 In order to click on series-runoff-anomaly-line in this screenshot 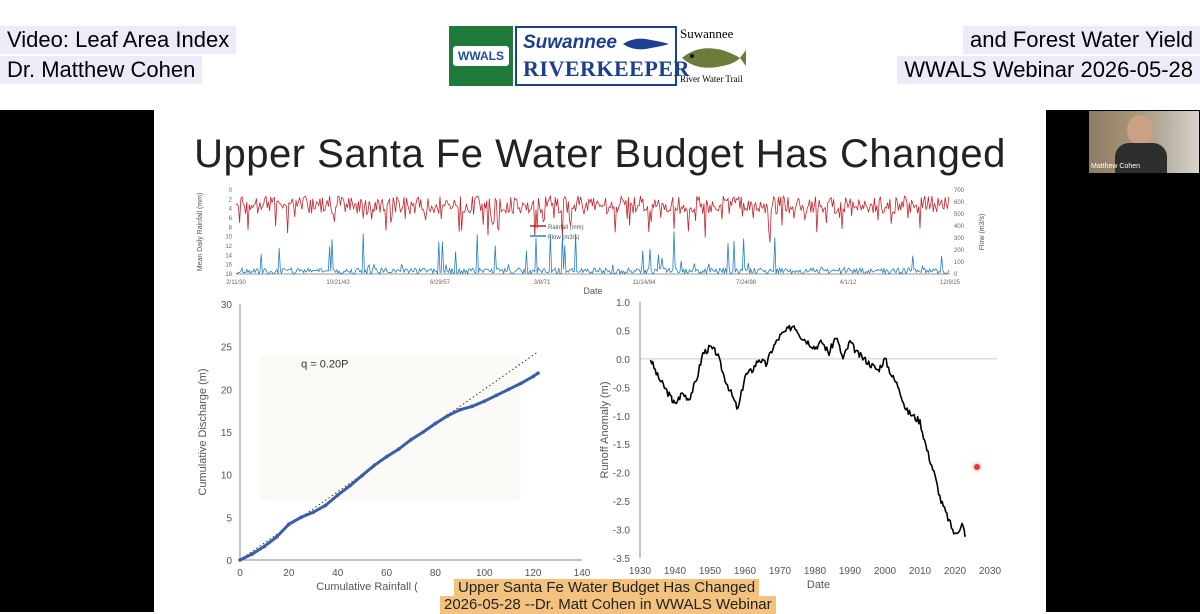, I will do `click(808, 431)`.